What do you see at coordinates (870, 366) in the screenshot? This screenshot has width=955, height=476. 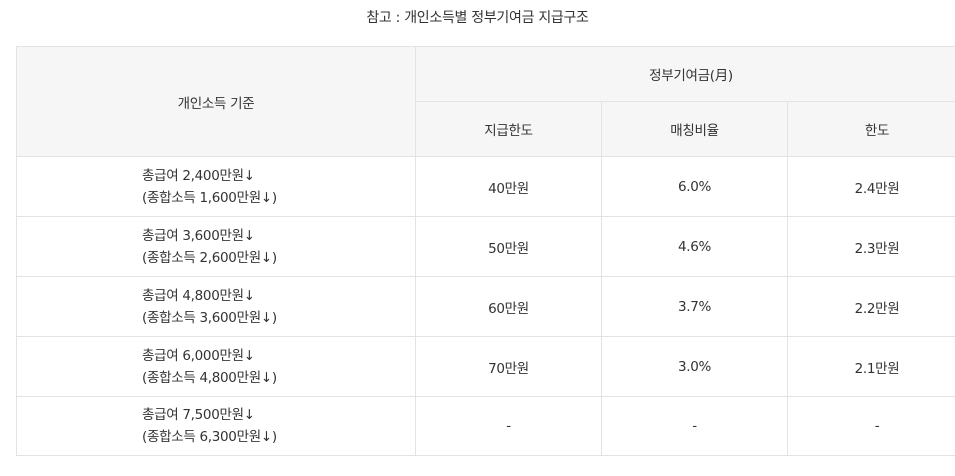 I see `limit-cell: 2.1만원` at bounding box center [870, 366].